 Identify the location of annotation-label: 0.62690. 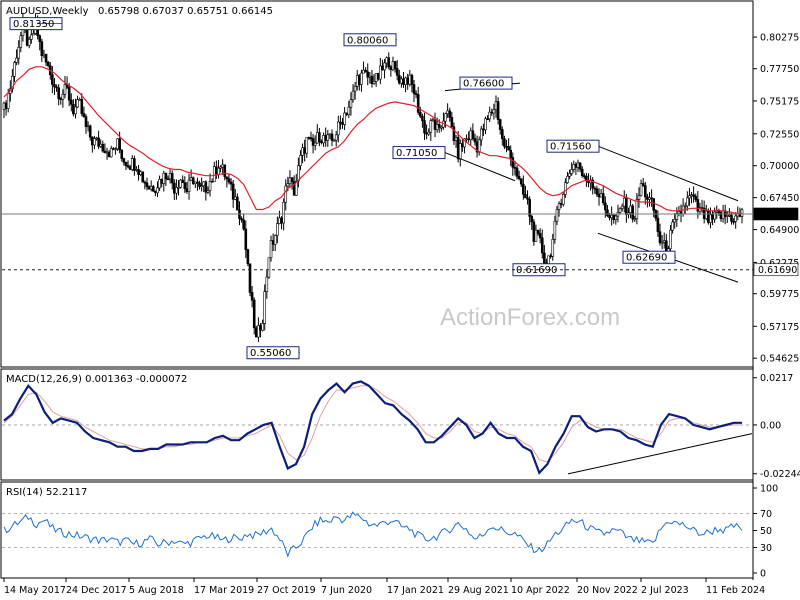
(646, 258).